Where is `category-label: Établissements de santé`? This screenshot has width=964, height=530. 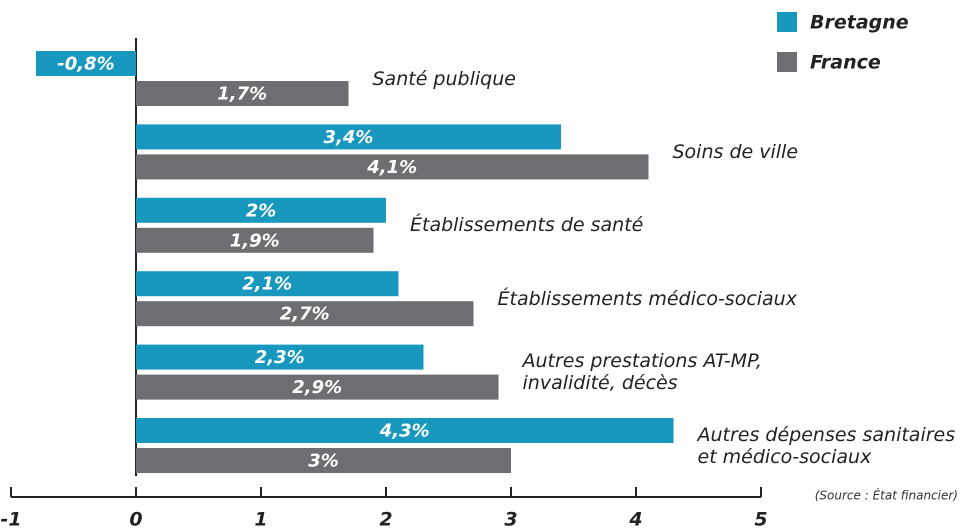 category-label: Établissements de santé is located at coordinates (527, 225).